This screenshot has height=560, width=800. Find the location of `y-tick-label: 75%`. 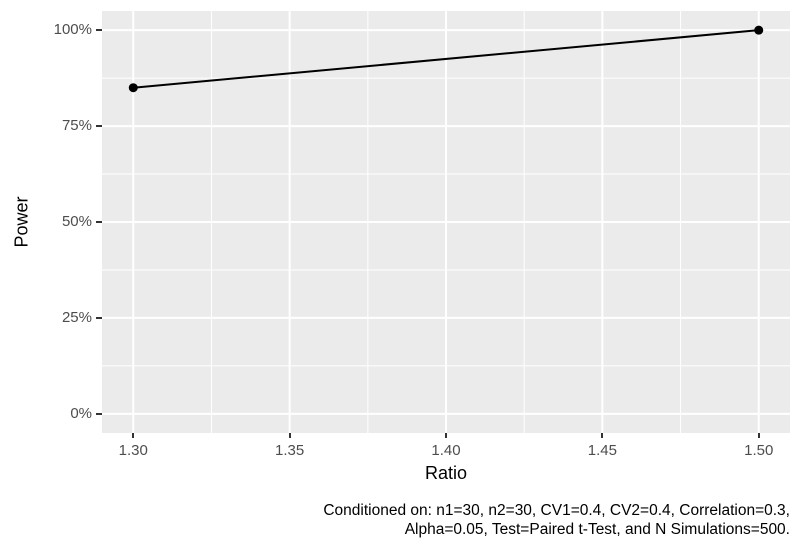

y-tick-label: 75% is located at coordinates (76, 126).